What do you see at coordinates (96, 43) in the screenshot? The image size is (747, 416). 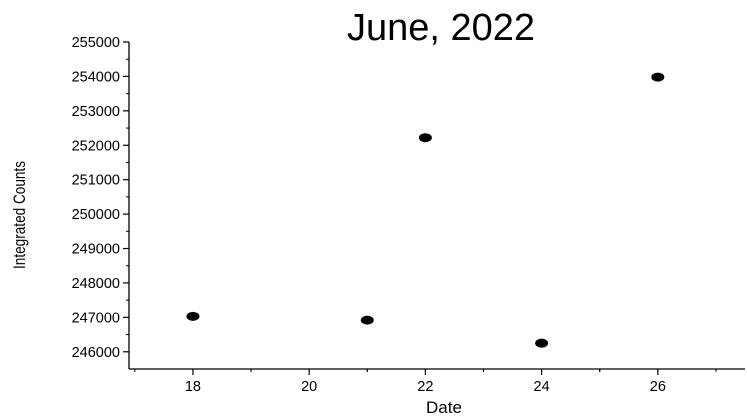 I see `y-tick-label: 255000` at bounding box center [96, 43].